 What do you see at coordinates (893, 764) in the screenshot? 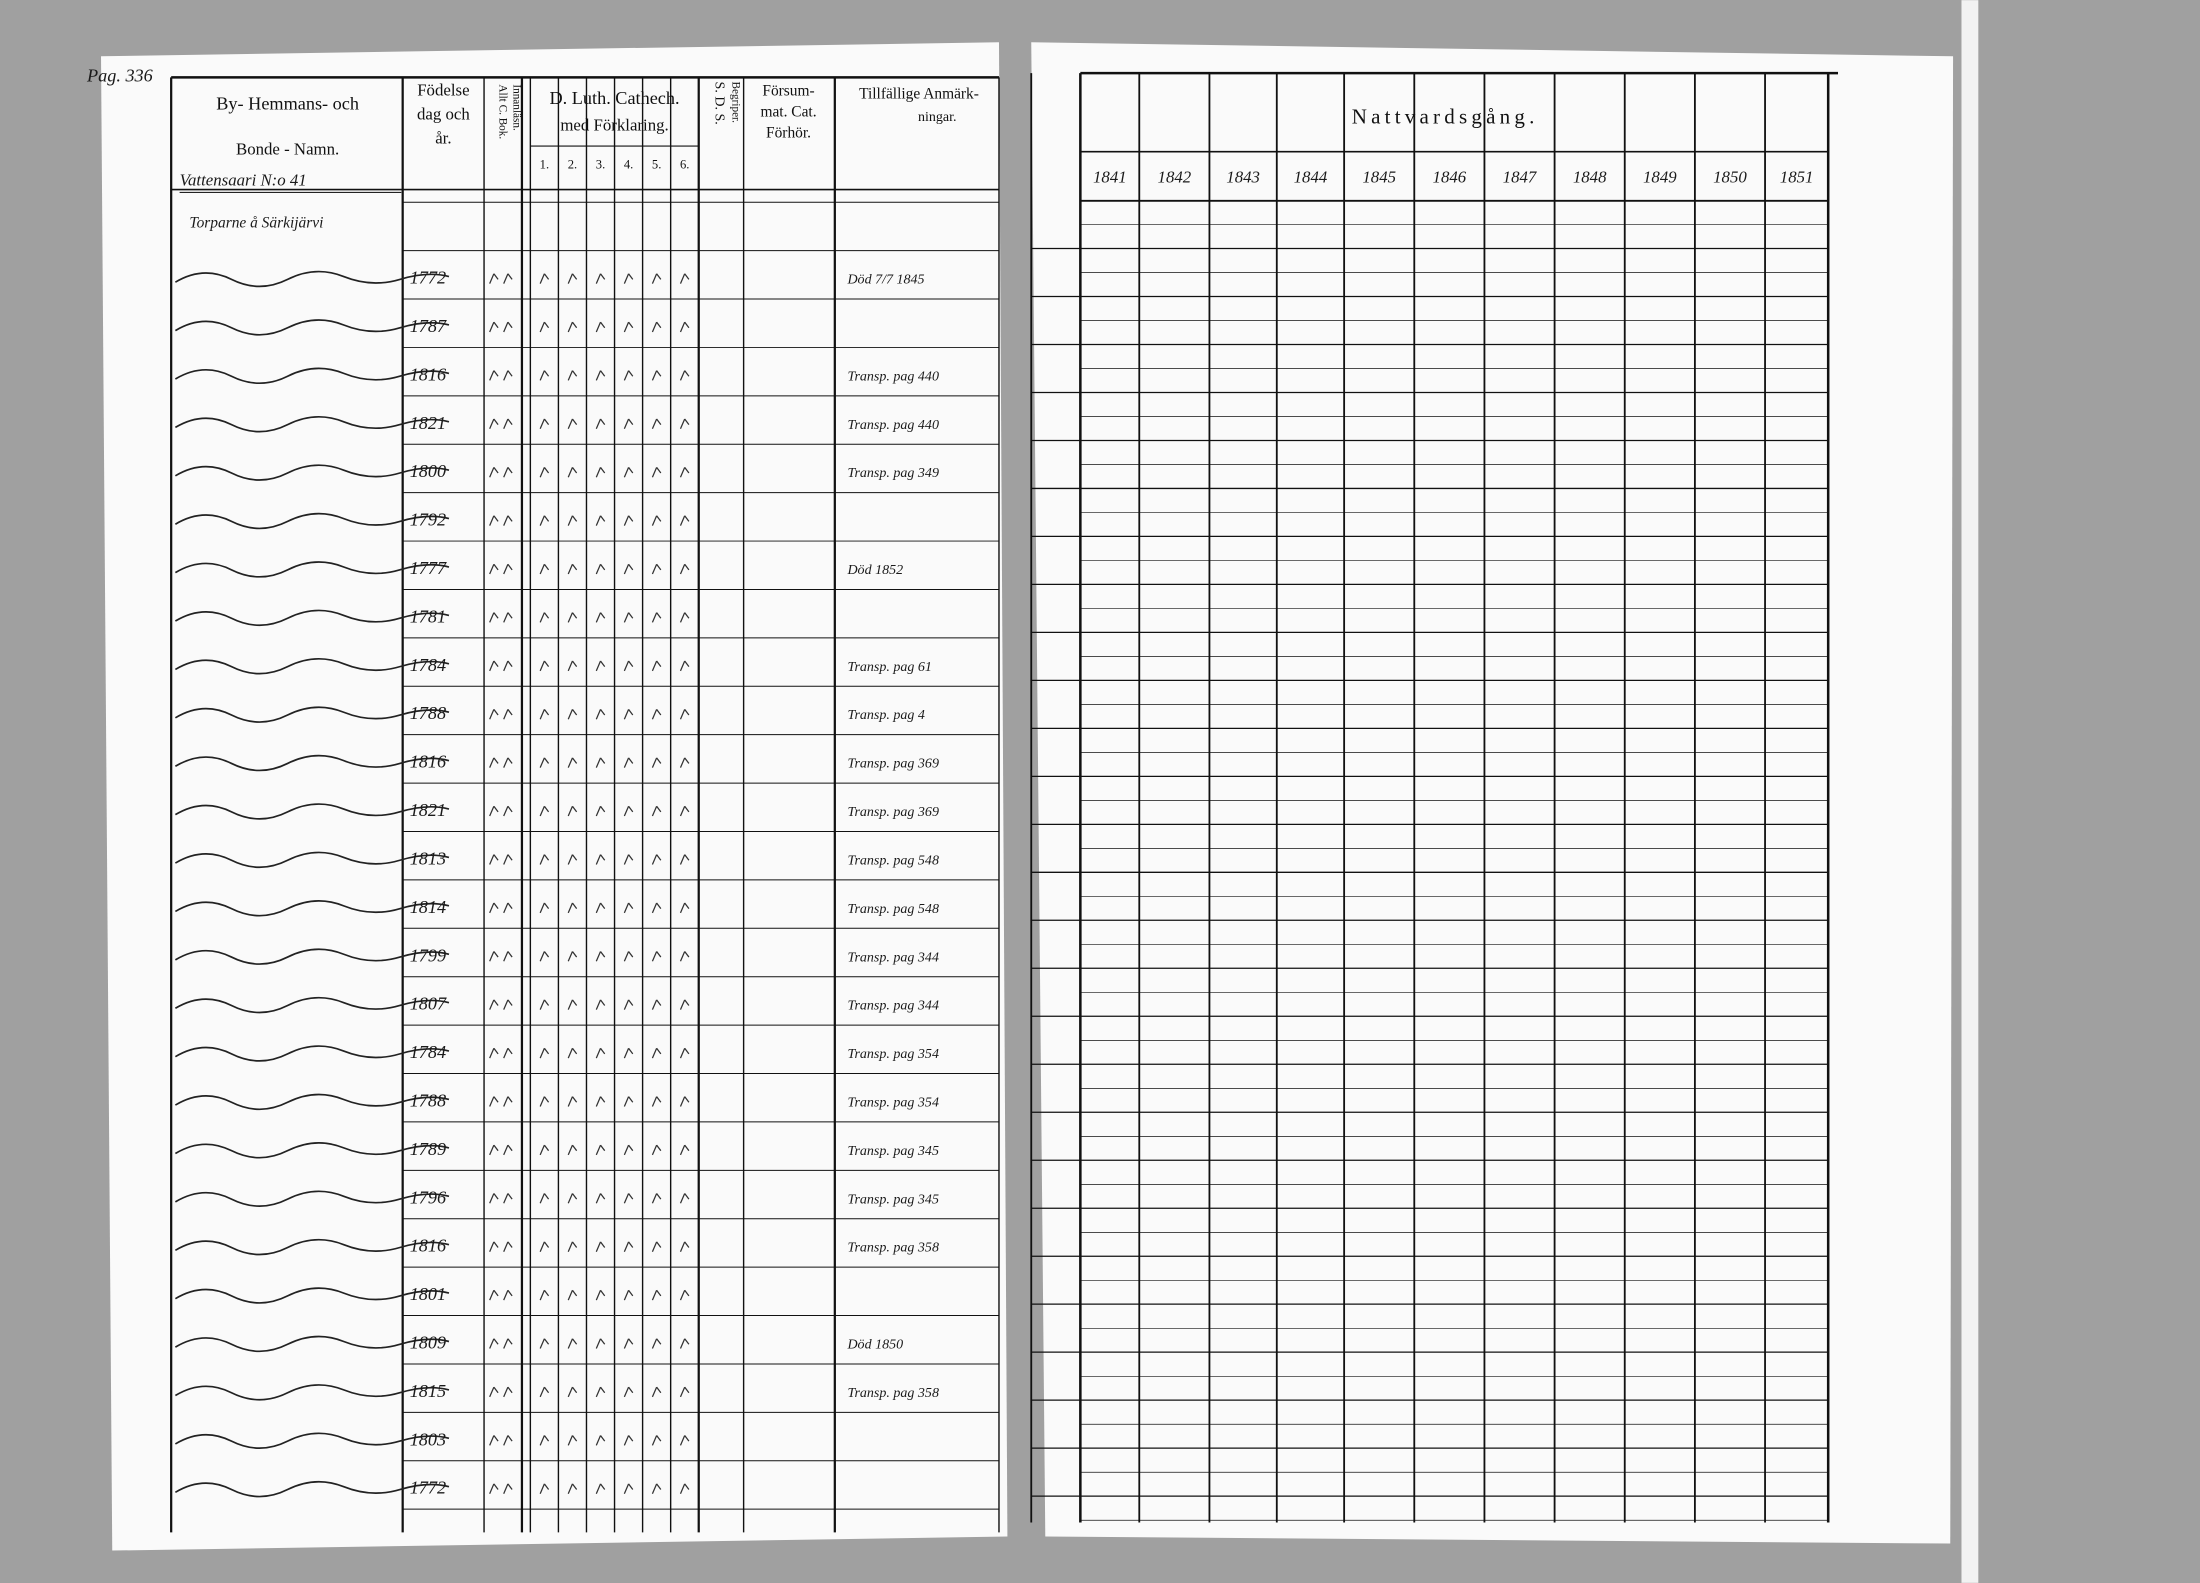
I see `remark: Transp. pag 369` at bounding box center [893, 764].